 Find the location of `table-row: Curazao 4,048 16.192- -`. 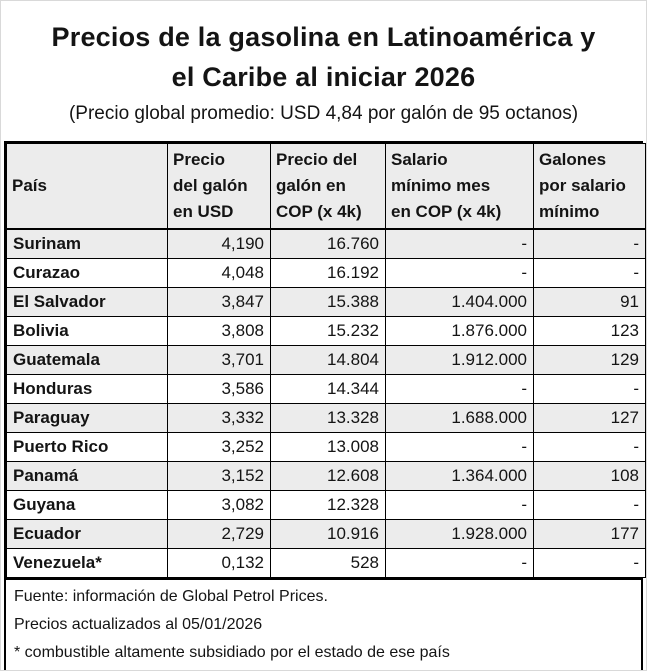

table-row: Curazao 4,048 16.192- - is located at coordinates (326, 273).